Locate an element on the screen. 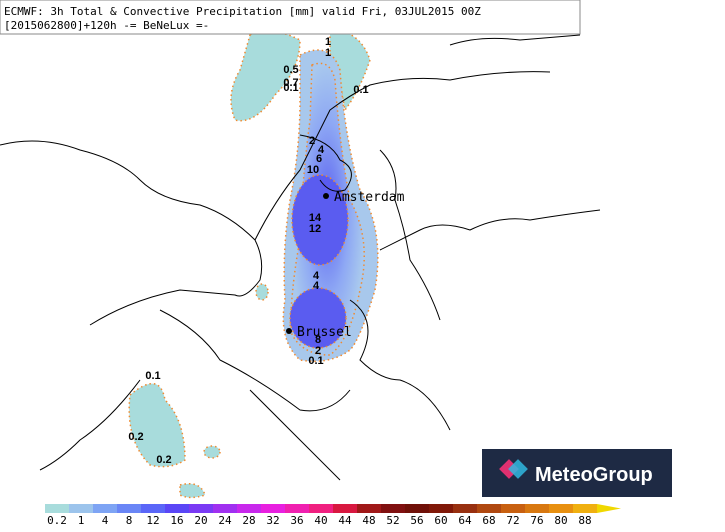  colorbar-label: 1 is located at coordinates (81, 520).